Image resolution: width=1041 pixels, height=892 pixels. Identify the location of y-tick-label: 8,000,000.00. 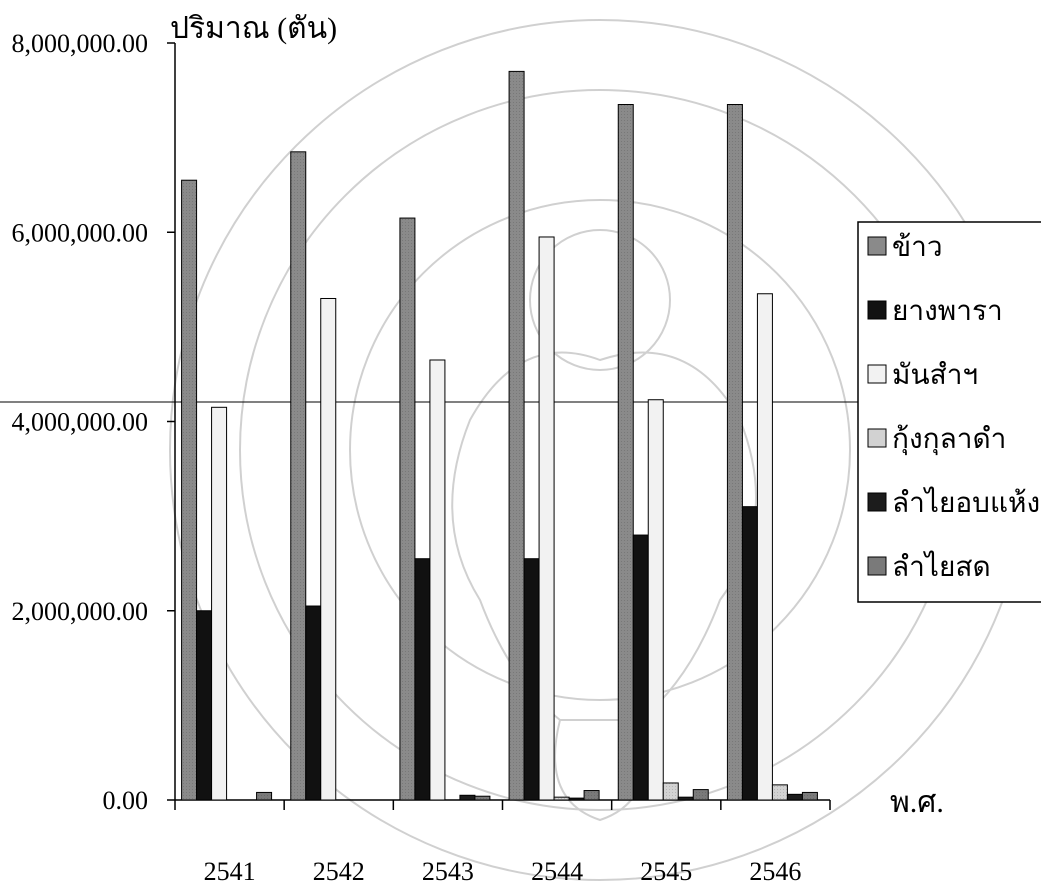
(80, 43).